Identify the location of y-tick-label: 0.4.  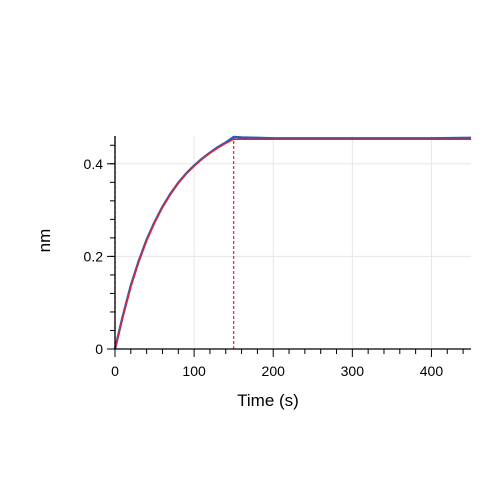
(94, 164).